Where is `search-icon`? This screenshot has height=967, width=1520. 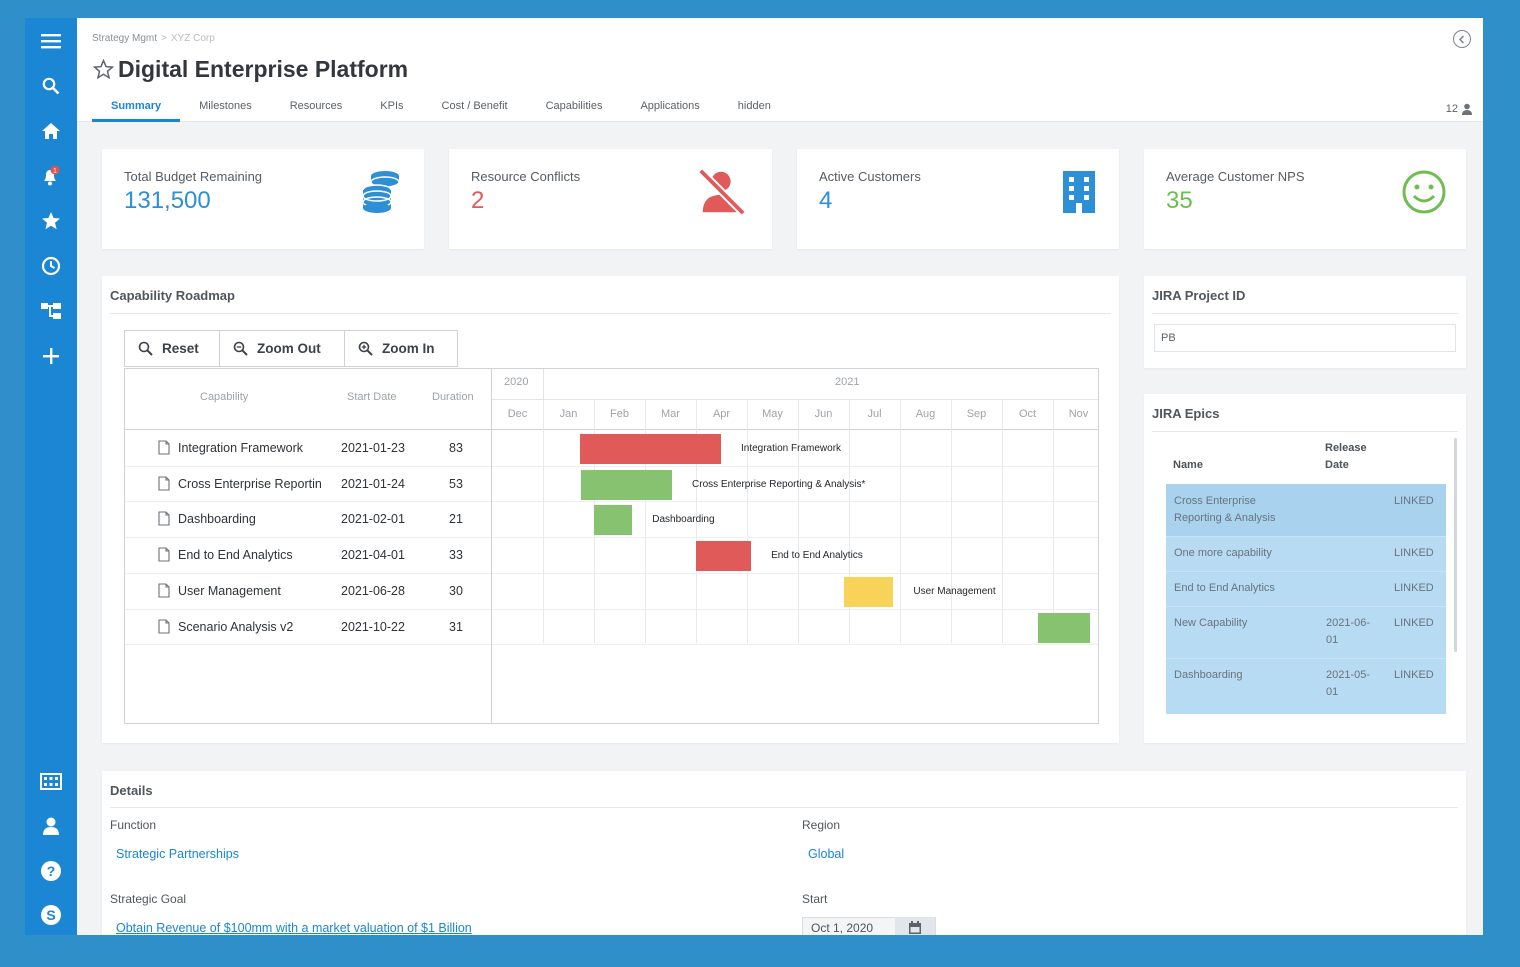 search-icon is located at coordinates (51, 86).